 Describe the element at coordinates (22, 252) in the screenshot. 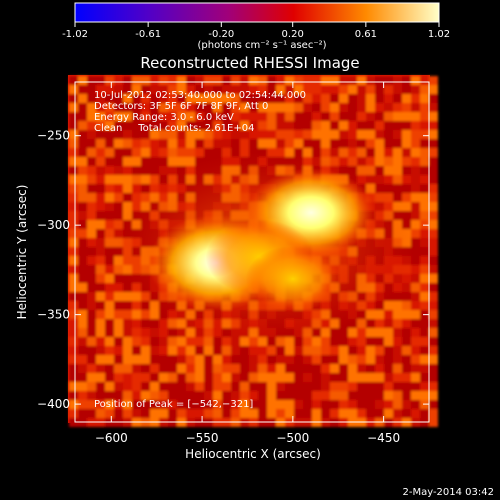

I see `y-axis-label: Heliocentric Y (arcsec)` at that location.